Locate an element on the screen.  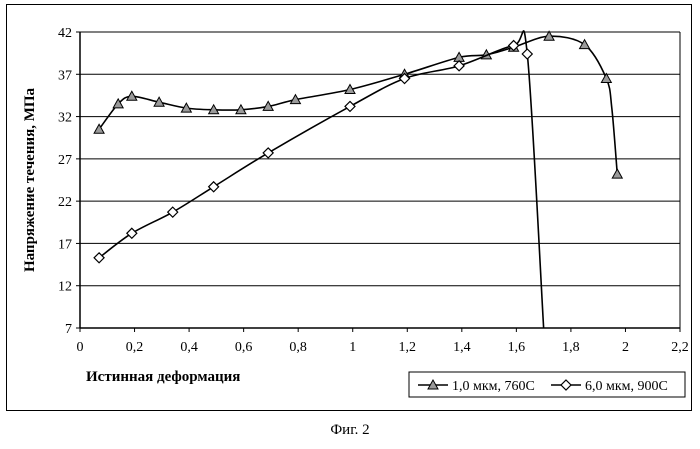
y-tick-label: 37 is located at coordinates (65, 75).